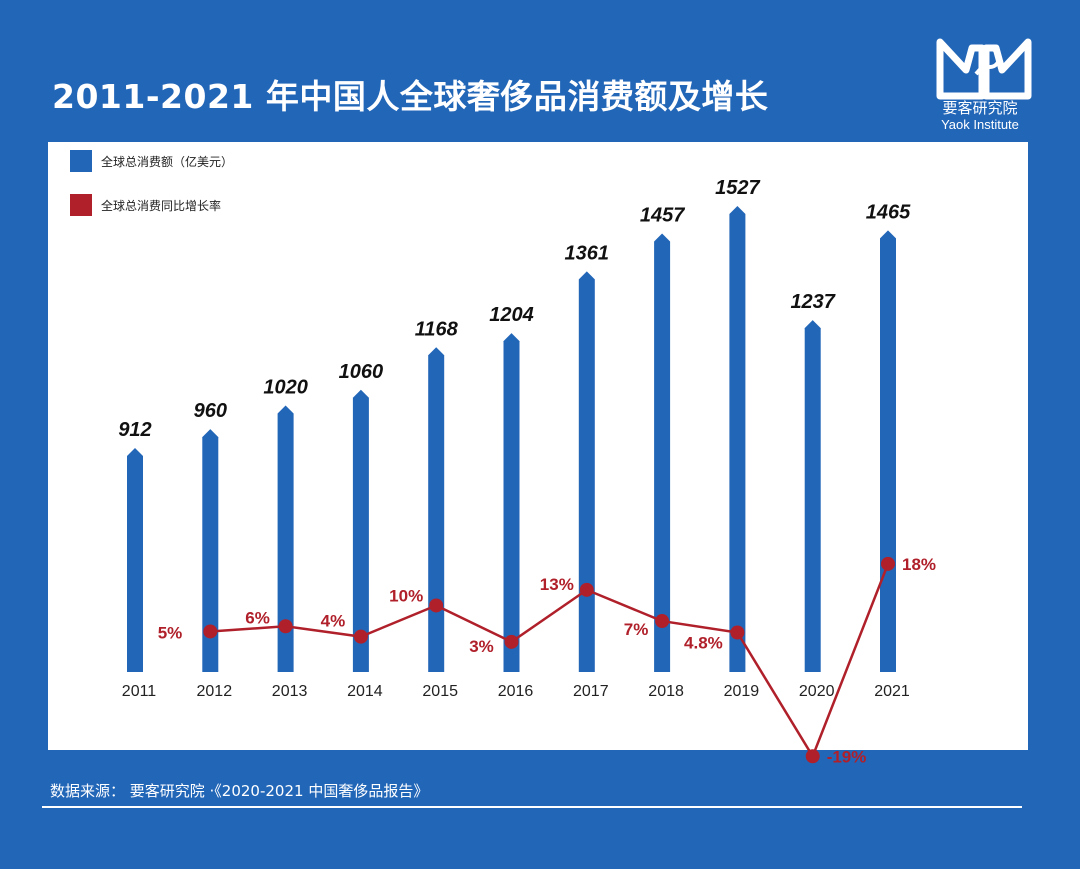 This screenshot has width=1080, height=869. Describe the element at coordinates (587, 253) in the screenshot. I see `bar-value-label-2017: 1361` at that location.